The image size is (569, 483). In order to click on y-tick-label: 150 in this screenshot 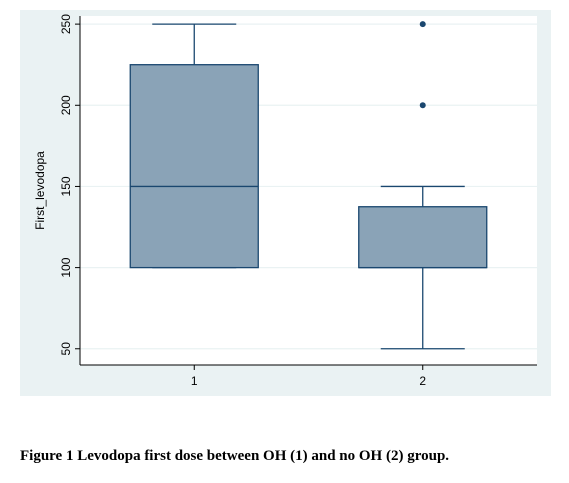, I will do `click(66, 186)`.